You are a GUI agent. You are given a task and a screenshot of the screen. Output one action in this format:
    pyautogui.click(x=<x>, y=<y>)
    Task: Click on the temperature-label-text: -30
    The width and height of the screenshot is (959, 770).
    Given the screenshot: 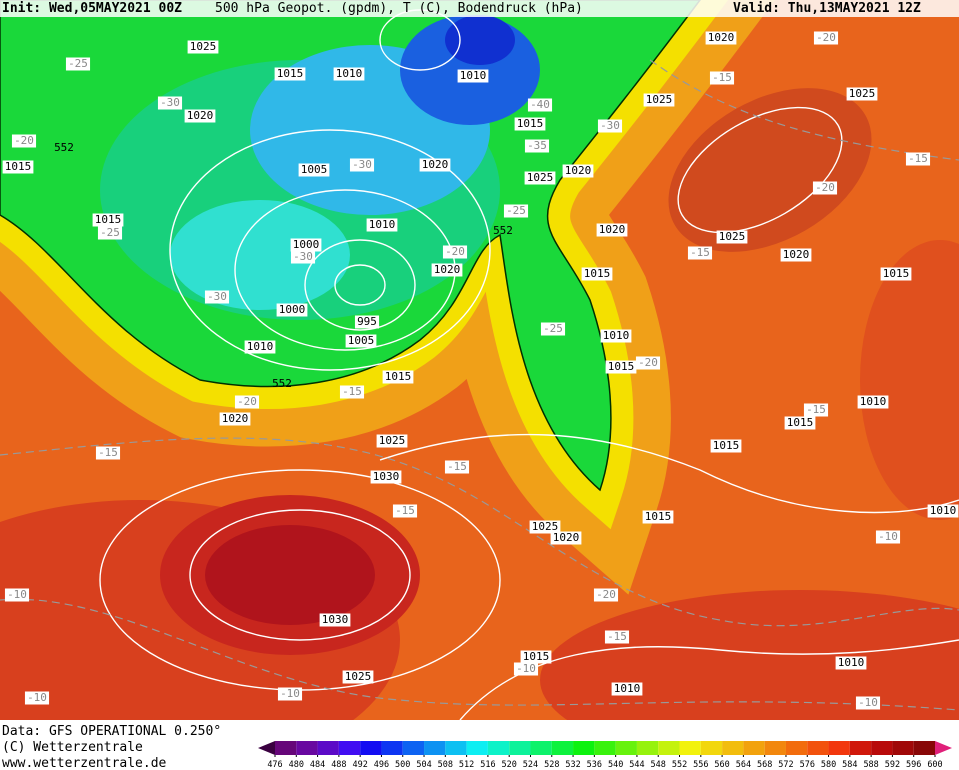 What is the action you would take?
    pyautogui.click(x=170, y=102)
    